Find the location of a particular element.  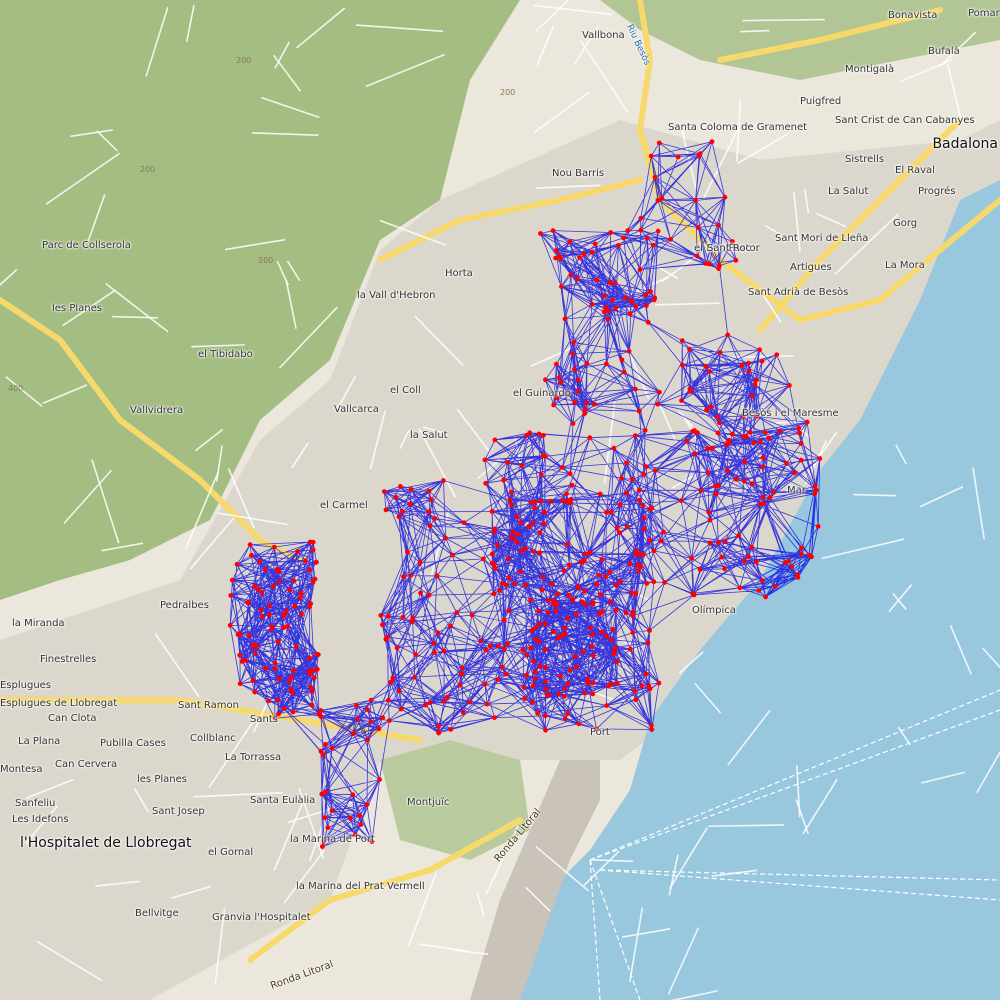

map-label-place: Puigfred is located at coordinates (821, 101).